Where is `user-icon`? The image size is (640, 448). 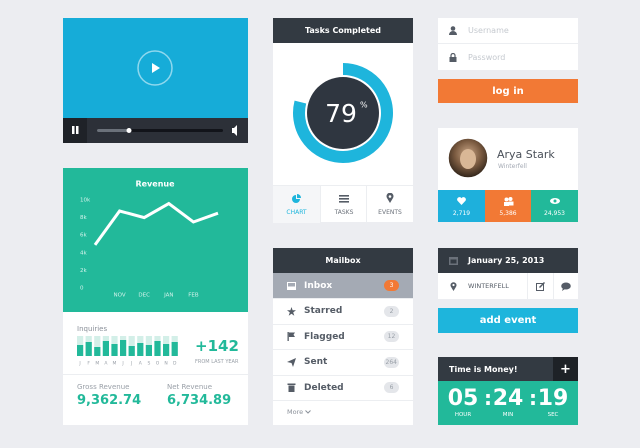 user-icon is located at coordinates (453, 30).